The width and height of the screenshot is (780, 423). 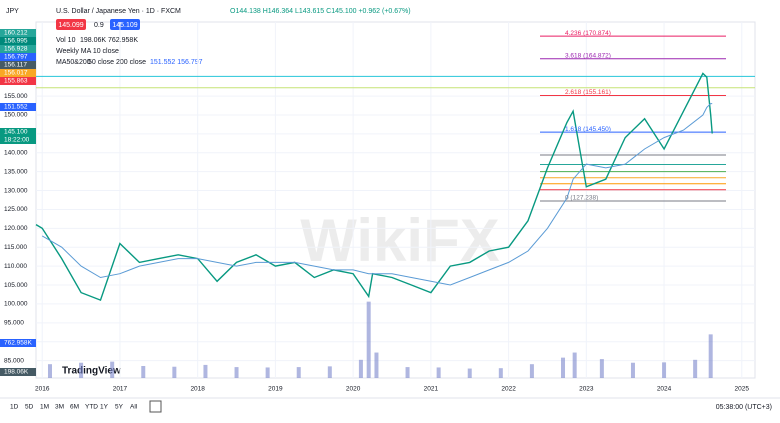 I want to click on logo: TradingView, so click(x=91, y=371).